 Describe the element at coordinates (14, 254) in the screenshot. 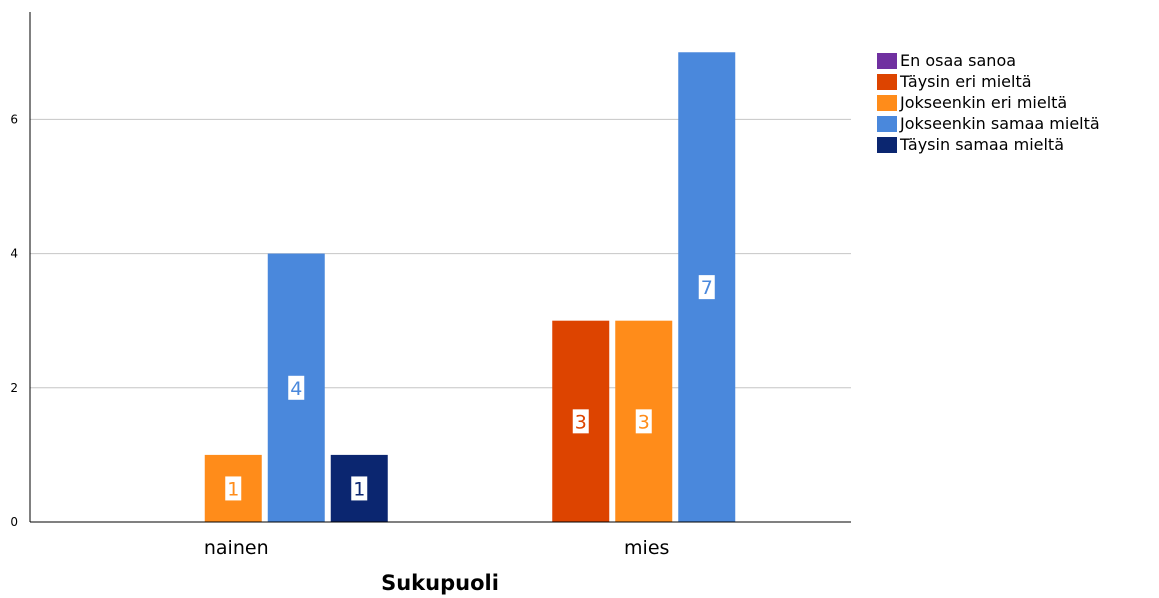

I see `y-tick-label: 4` at that location.